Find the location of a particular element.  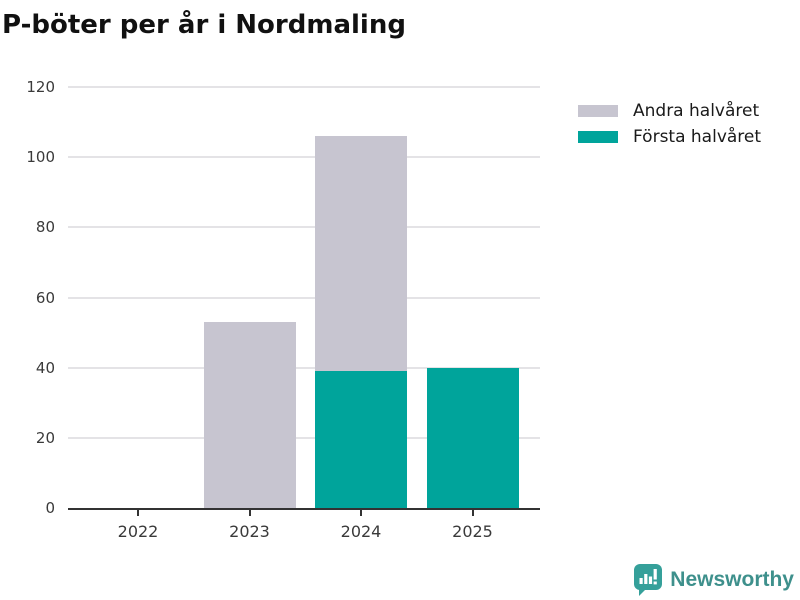

gridline-y60 is located at coordinates (304, 297).